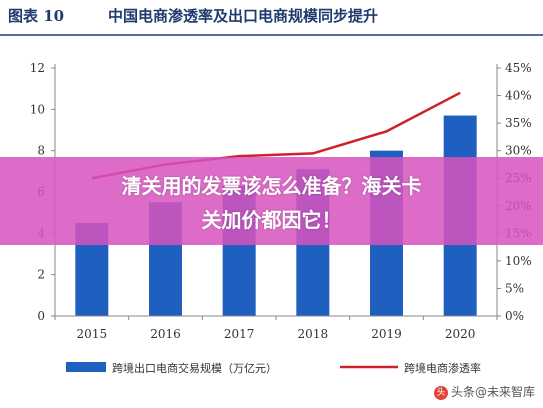 The image size is (543, 408). What do you see at coordinates (243, 16) in the screenshot?
I see `figure-title: 中国电商渗透率及出口电商规模同步提升` at bounding box center [243, 16].